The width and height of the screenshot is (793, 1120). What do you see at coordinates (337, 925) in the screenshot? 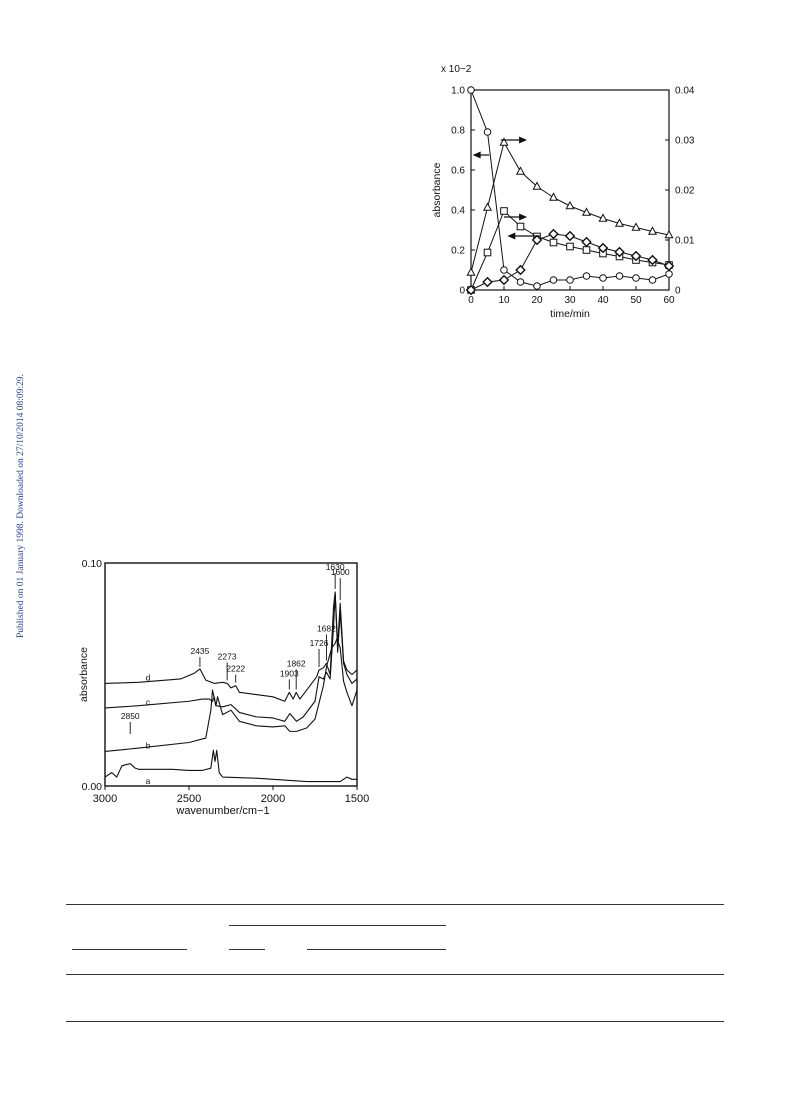
I see `table-group-rule` at bounding box center [337, 925].